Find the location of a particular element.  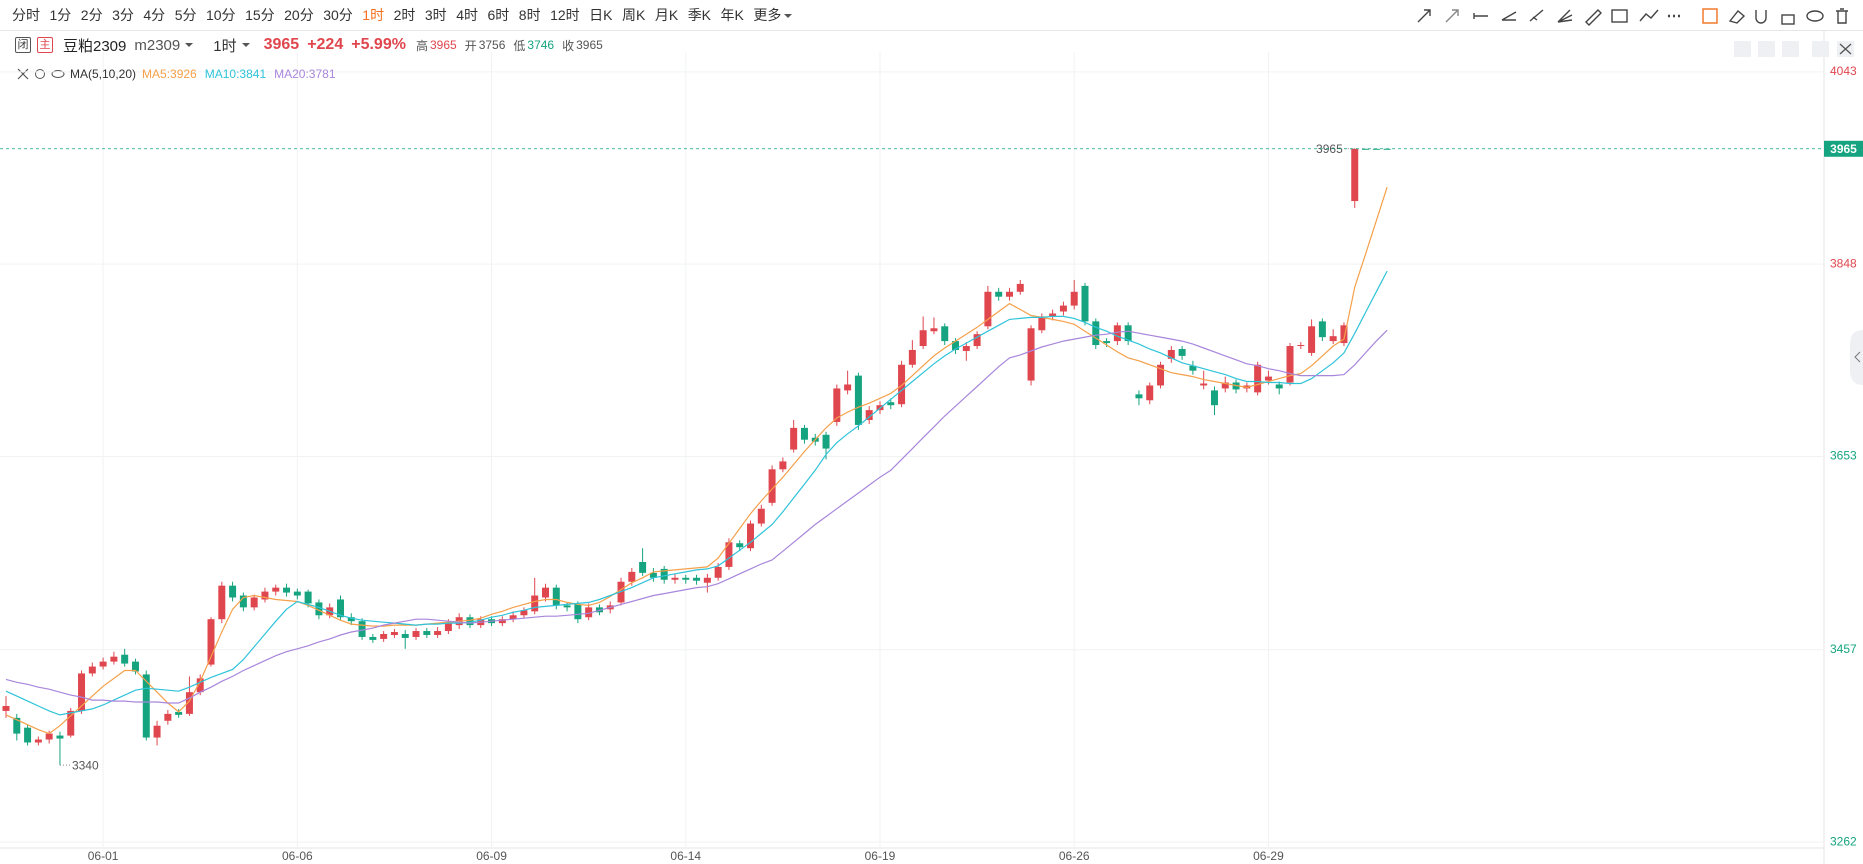

period-button: 5分 is located at coordinates (185, 15).